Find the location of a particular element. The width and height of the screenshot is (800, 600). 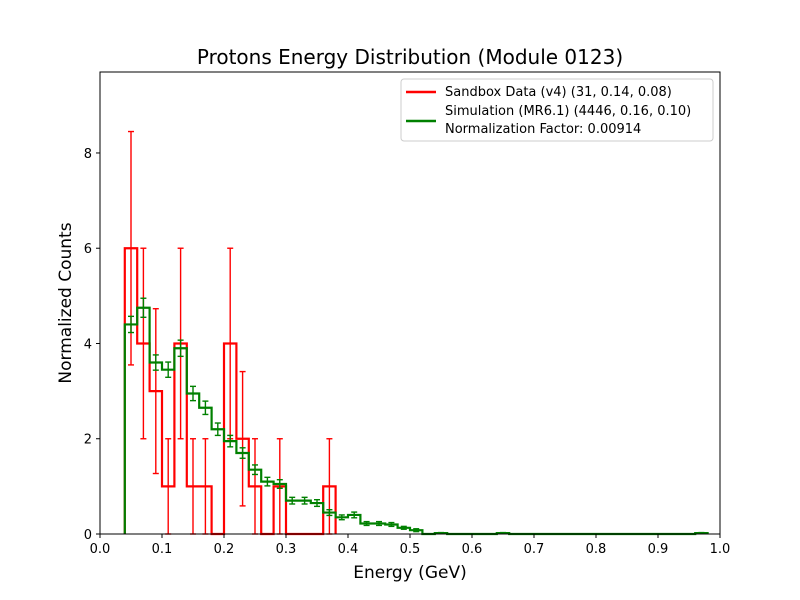

x-axis-ticks: 0.0 0.1 0.2 0.3 0.4 0.5 0.6 0.7 0.8 0.9 1.0 is located at coordinates (410, 545).